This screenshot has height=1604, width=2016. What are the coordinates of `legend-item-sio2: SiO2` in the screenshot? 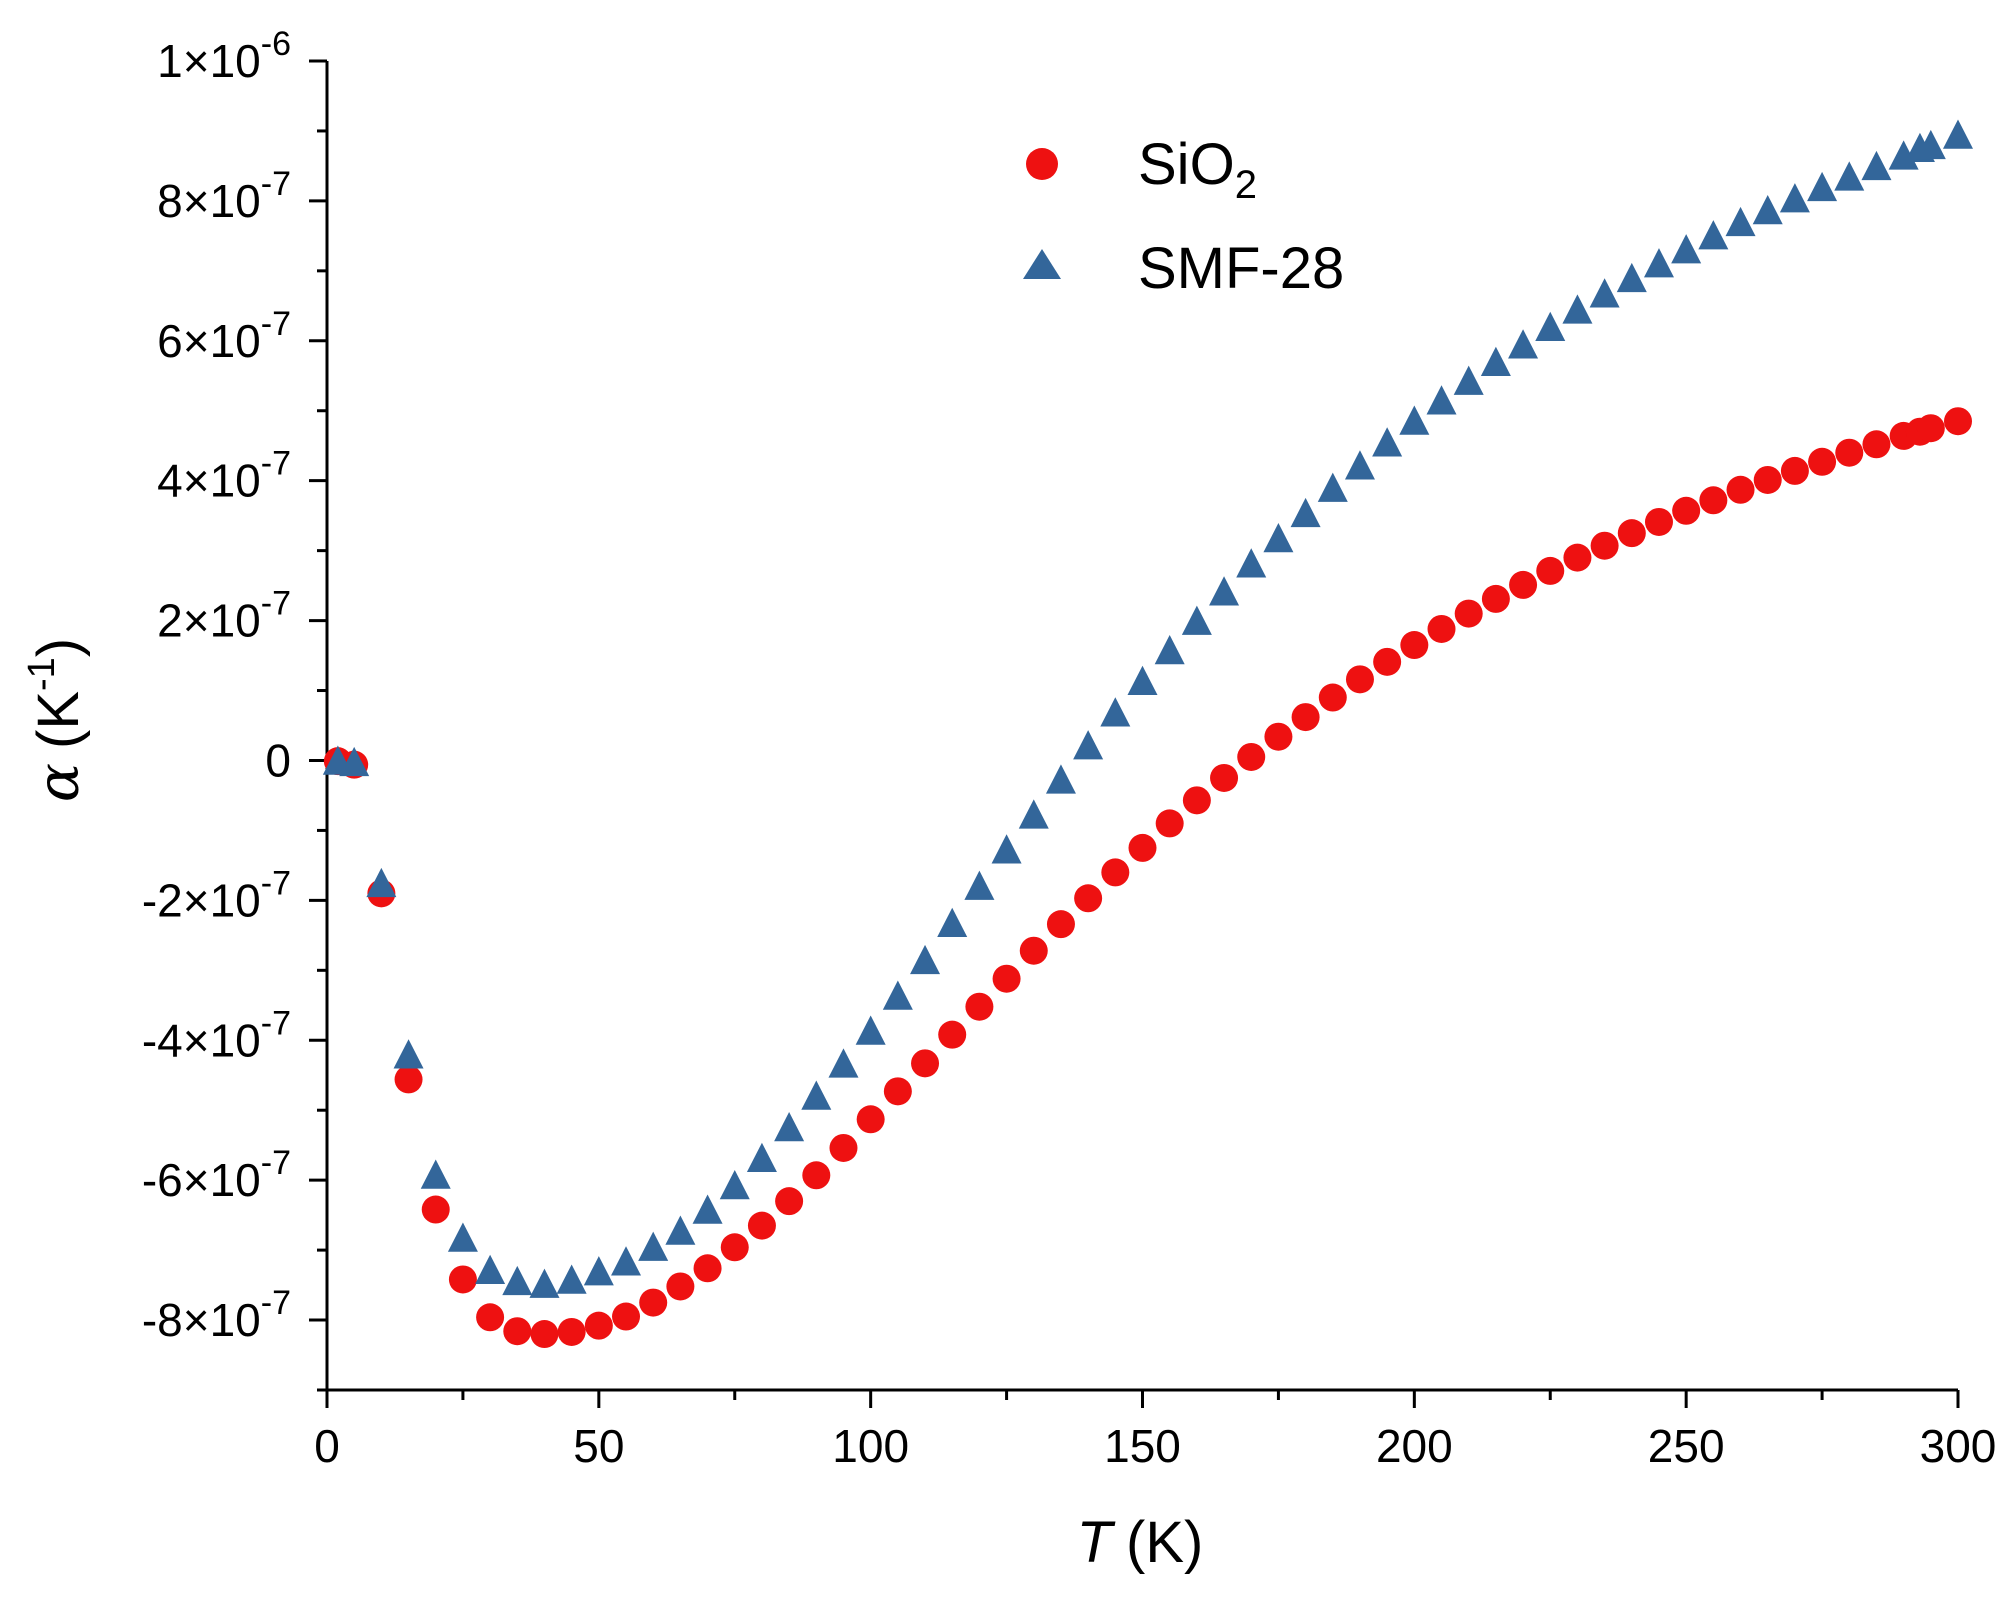 It's located at (1141, 169).